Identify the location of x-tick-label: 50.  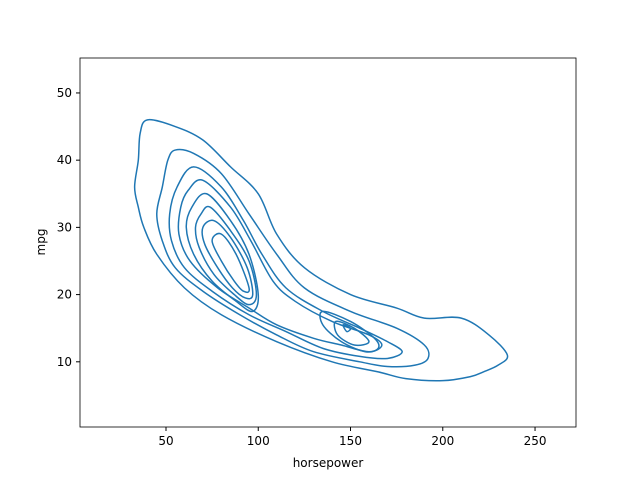
(165, 441).